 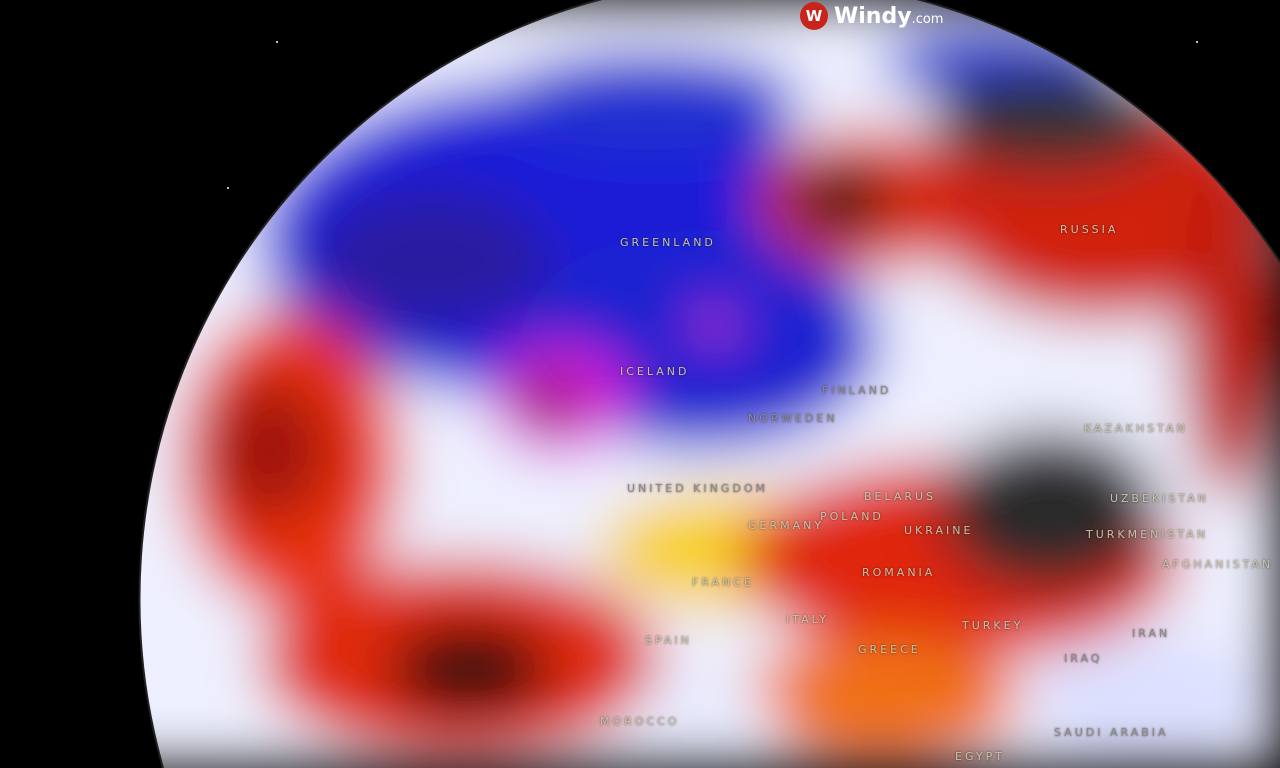 I want to click on brand-name: Windy, so click(x=873, y=16).